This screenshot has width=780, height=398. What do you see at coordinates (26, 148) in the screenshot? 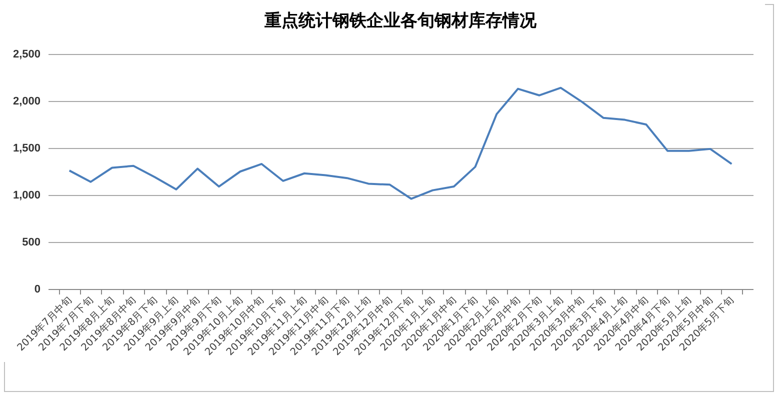
I see `y-tick-label: 1,500` at bounding box center [26, 148].